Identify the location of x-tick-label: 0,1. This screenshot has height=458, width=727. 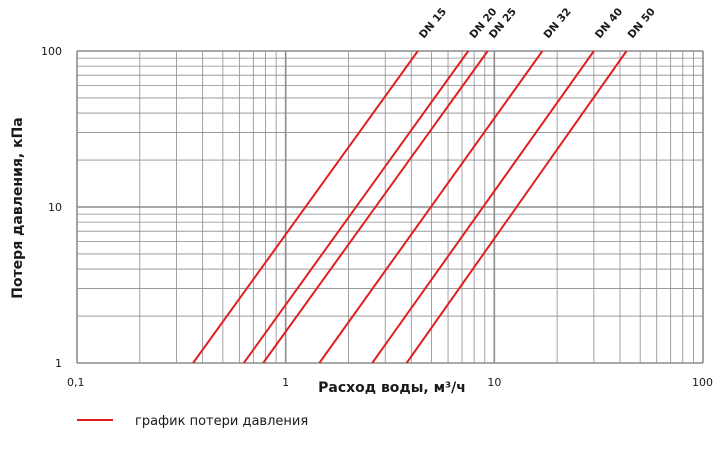
(76, 382).